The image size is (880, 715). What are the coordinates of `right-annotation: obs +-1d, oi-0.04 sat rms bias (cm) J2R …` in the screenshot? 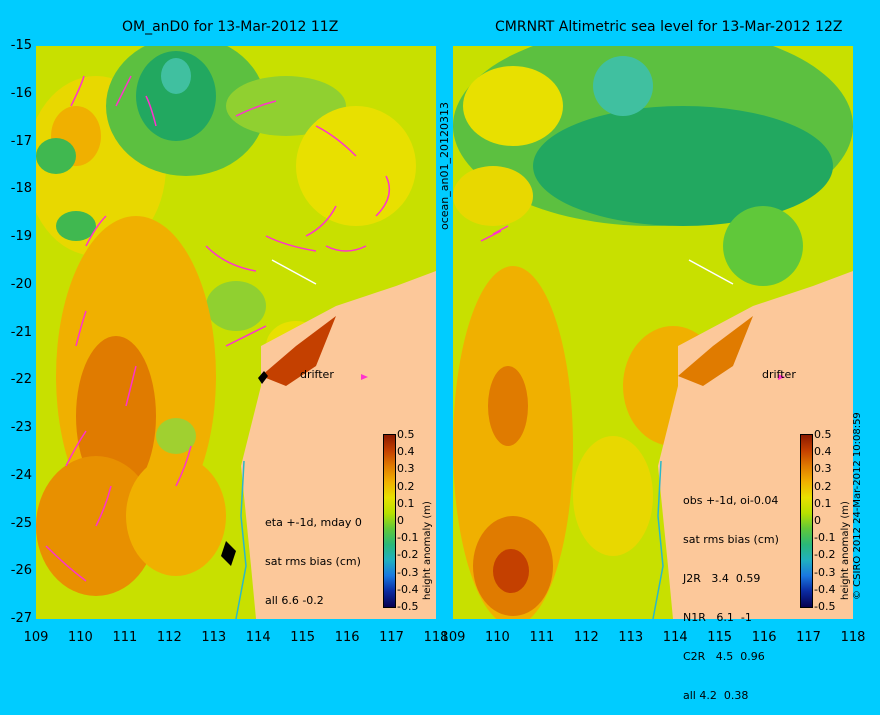 It's located at (731, 598).